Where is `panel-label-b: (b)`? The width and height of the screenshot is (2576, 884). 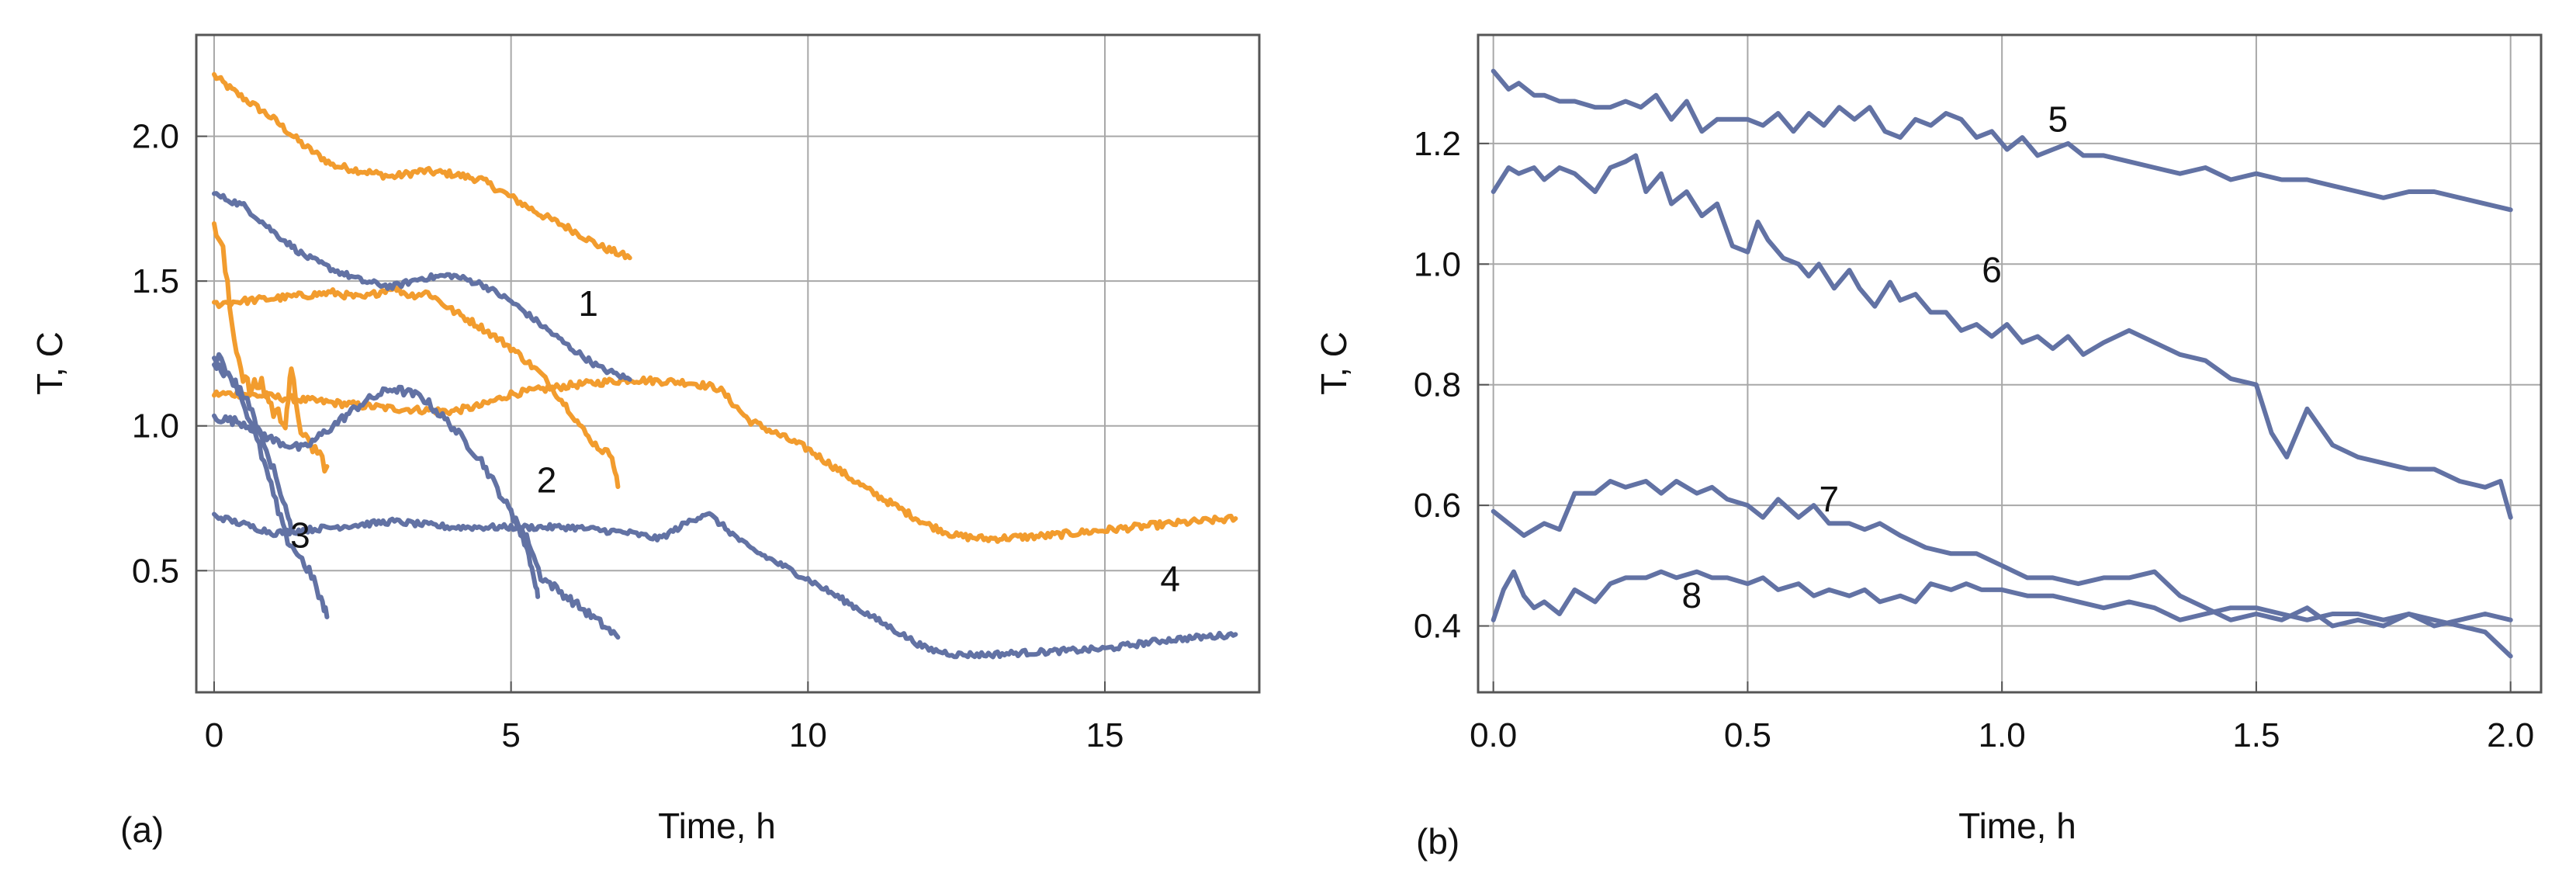
panel-label-b: (b) is located at coordinates (1437, 841).